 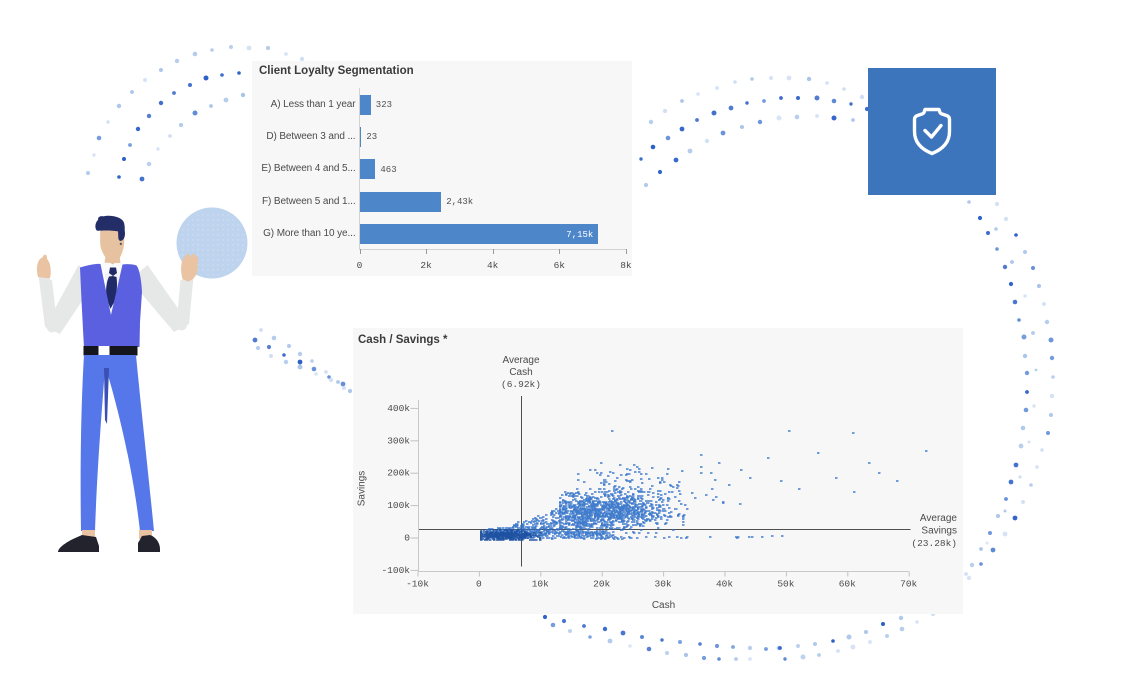 What do you see at coordinates (723, 583) in the screenshot?
I see `svg-text: 40k` at bounding box center [723, 583].